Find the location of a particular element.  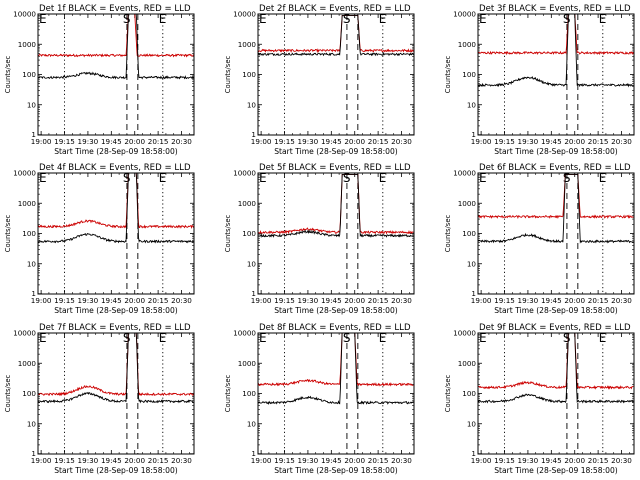

chart-title: Det 6f BLACK = Events, RED = LLD is located at coordinates (555, 168).